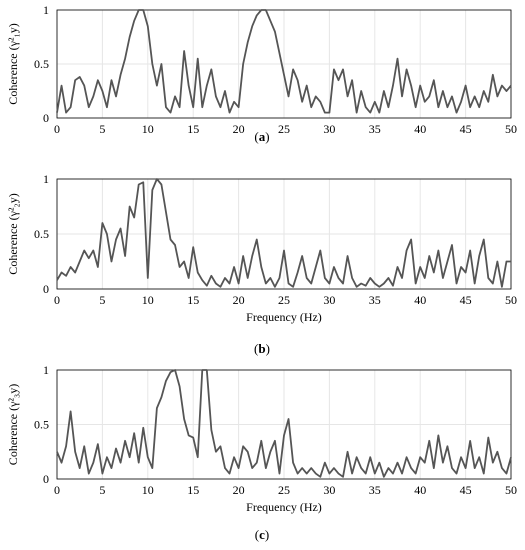 The height and width of the screenshot is (550, 525). What do you see at coordinates (13, 424) in the screenshot?
I see `y-axis-label: Coherence (γ²₃y)` at bounding box center [13, 424].